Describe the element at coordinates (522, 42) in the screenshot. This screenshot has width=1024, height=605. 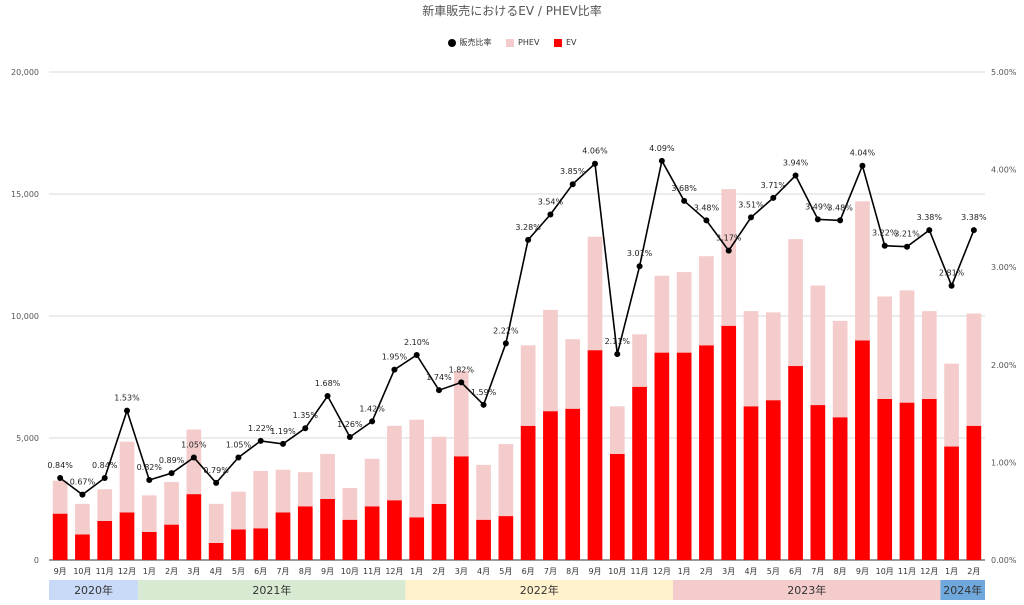
I see `legend-item-phev: PHEV` at that location.